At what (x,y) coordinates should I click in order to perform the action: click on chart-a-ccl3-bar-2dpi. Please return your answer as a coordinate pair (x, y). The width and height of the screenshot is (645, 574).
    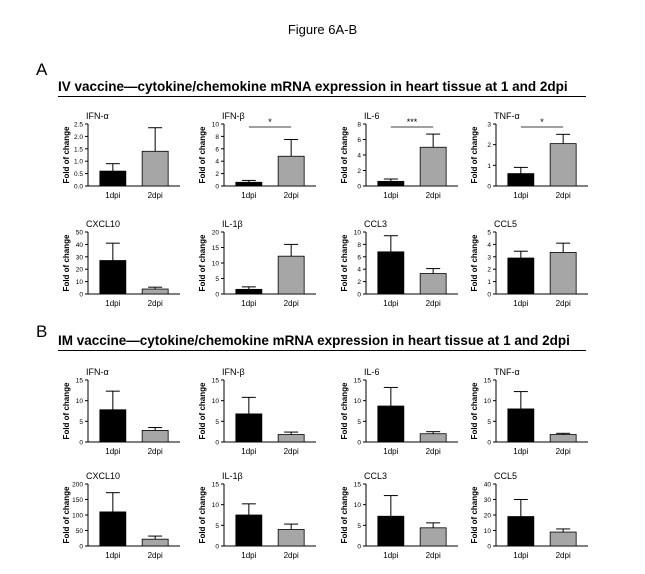
    Looking at the image, I should click on (433, 284).